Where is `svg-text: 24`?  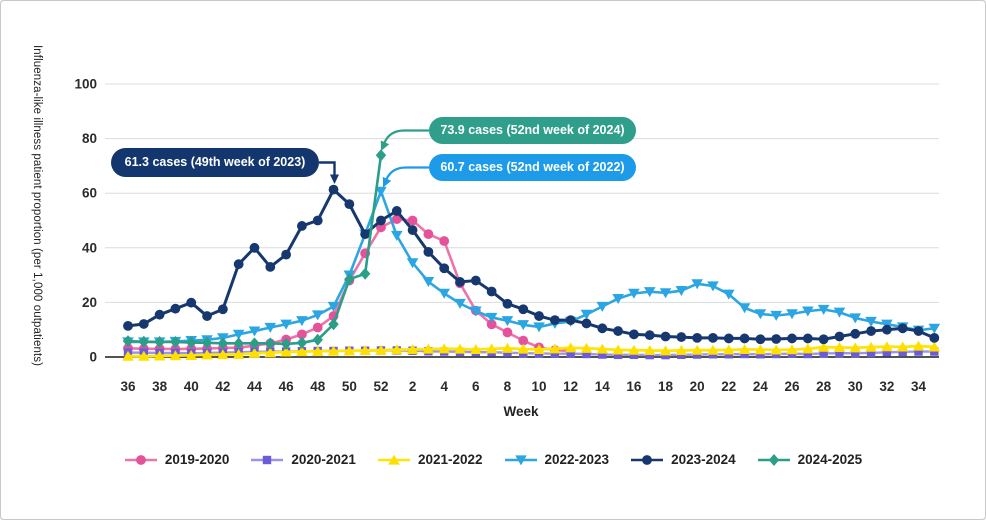
svg-text: 24 is located at coordinates (761, 386).